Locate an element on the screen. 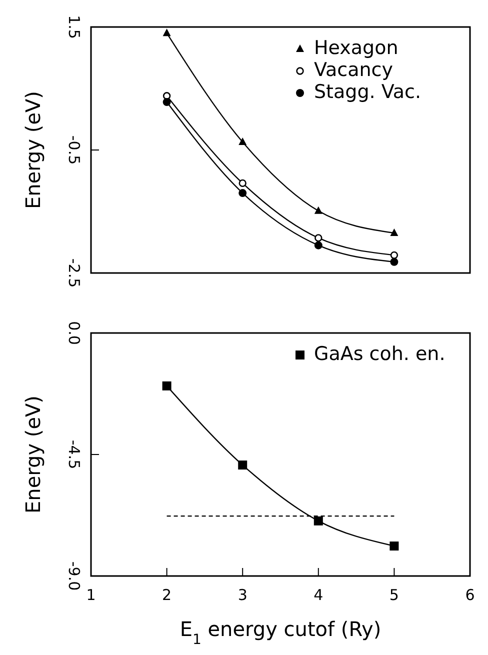 This screenshot has width=488, height=655. x-tick-label: 6 is located at coordinates (470, 595).